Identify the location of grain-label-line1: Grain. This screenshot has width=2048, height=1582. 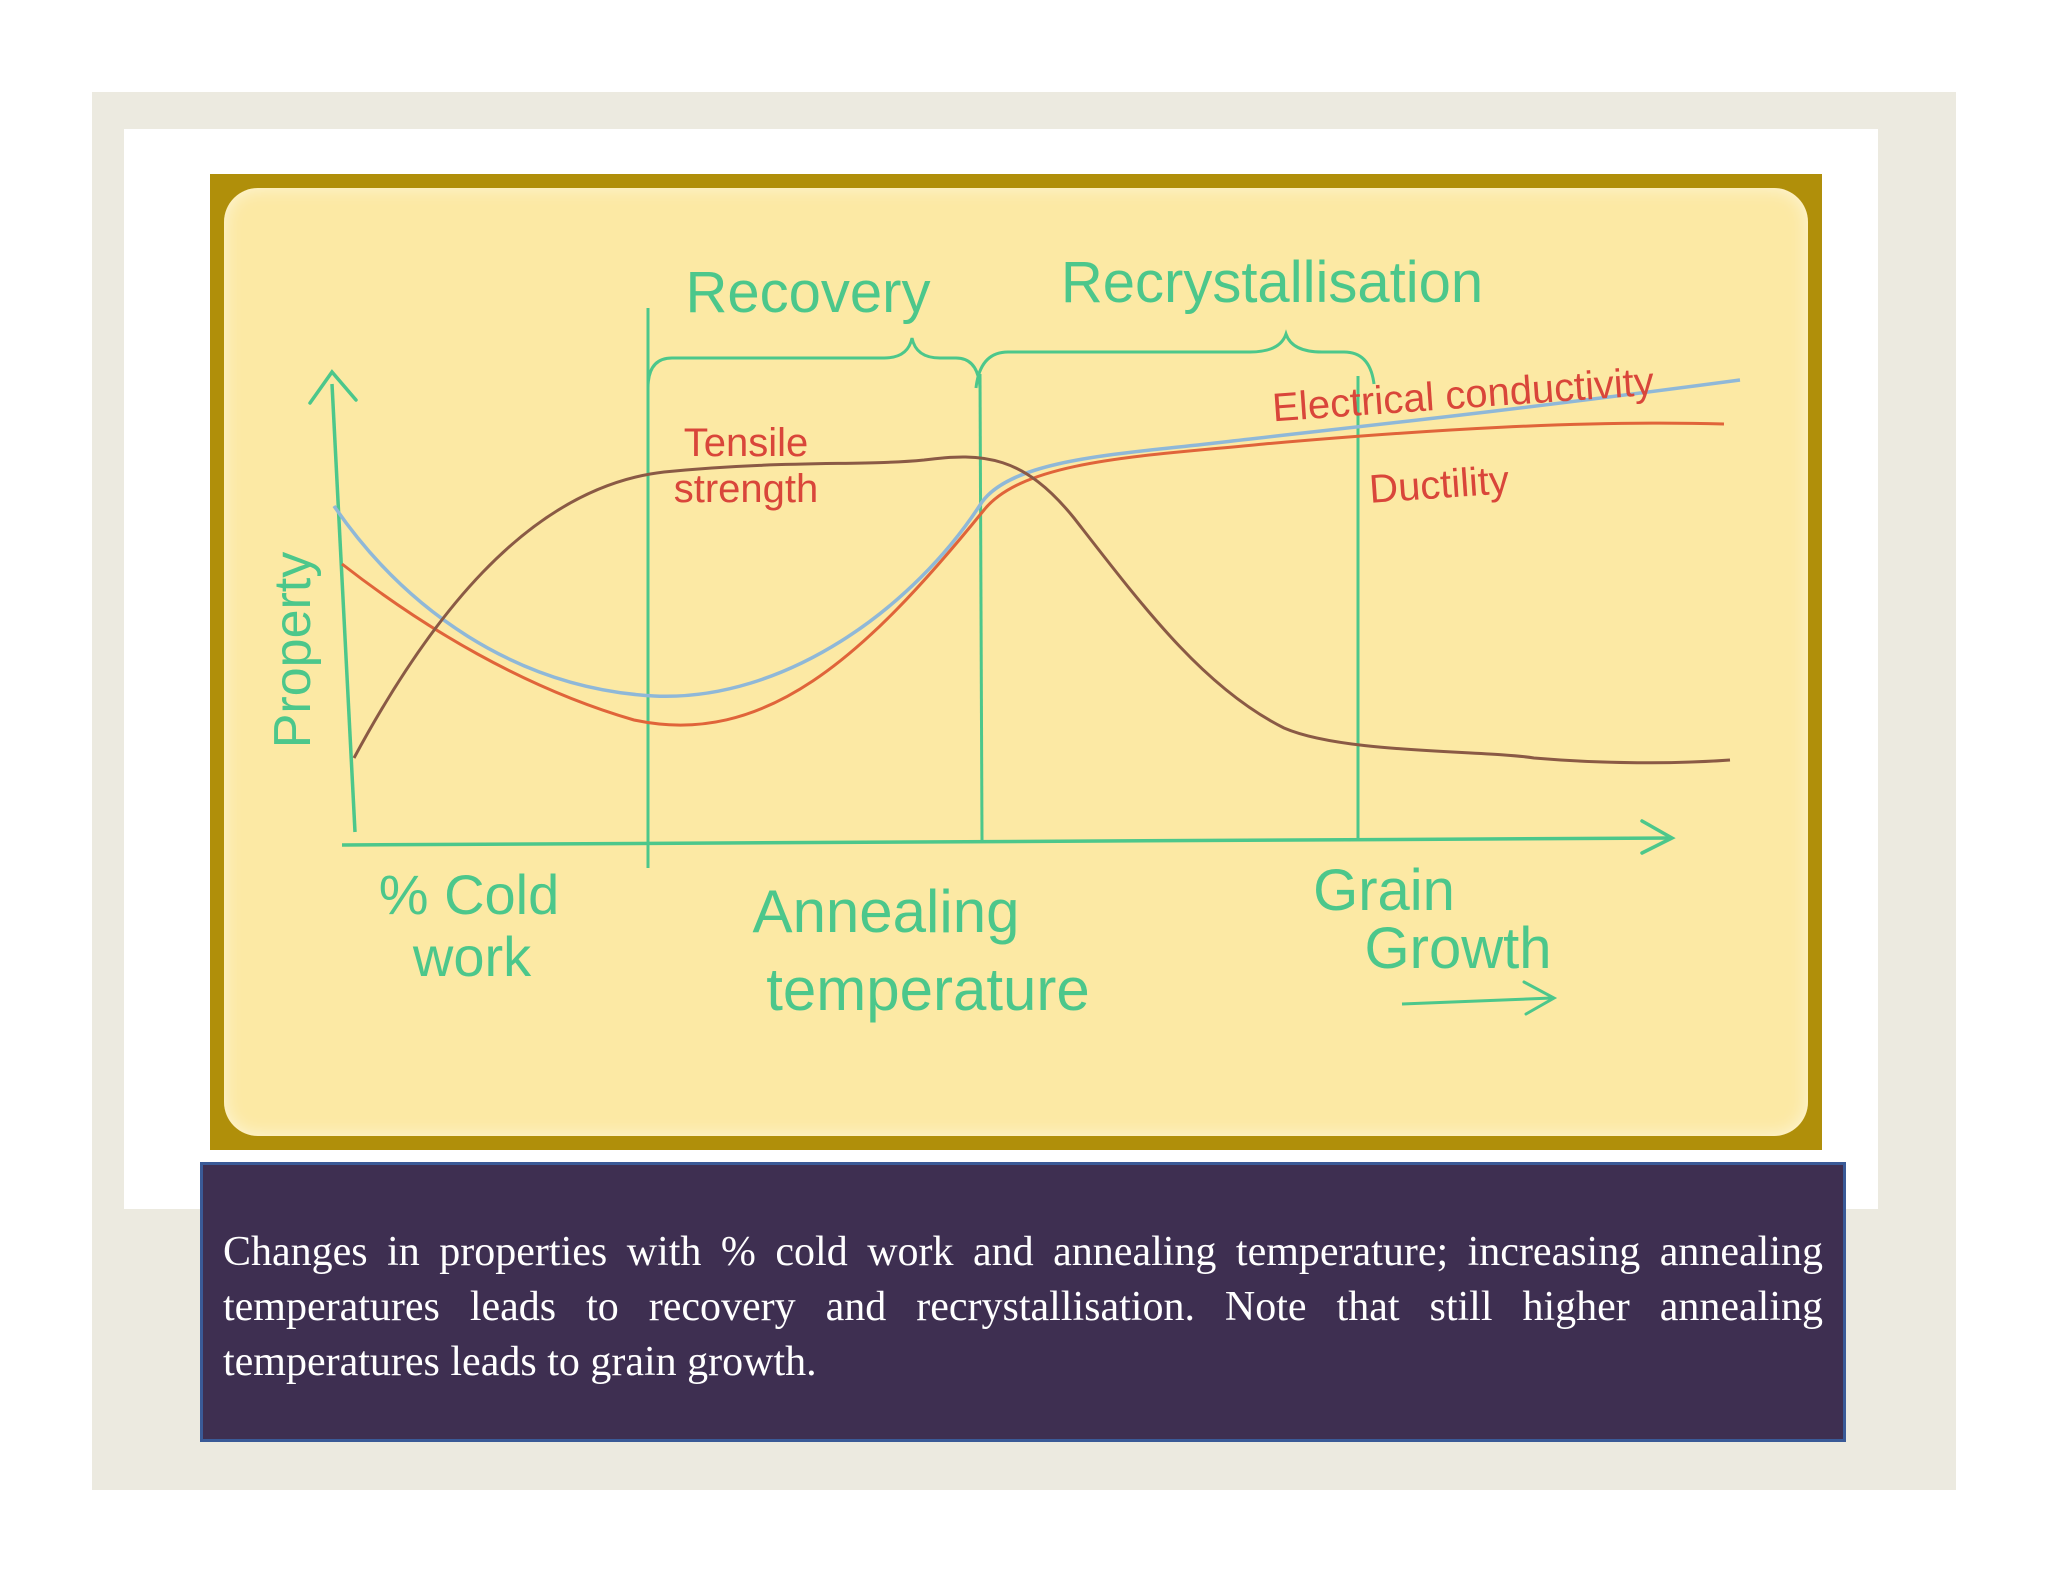
(1384, 890).